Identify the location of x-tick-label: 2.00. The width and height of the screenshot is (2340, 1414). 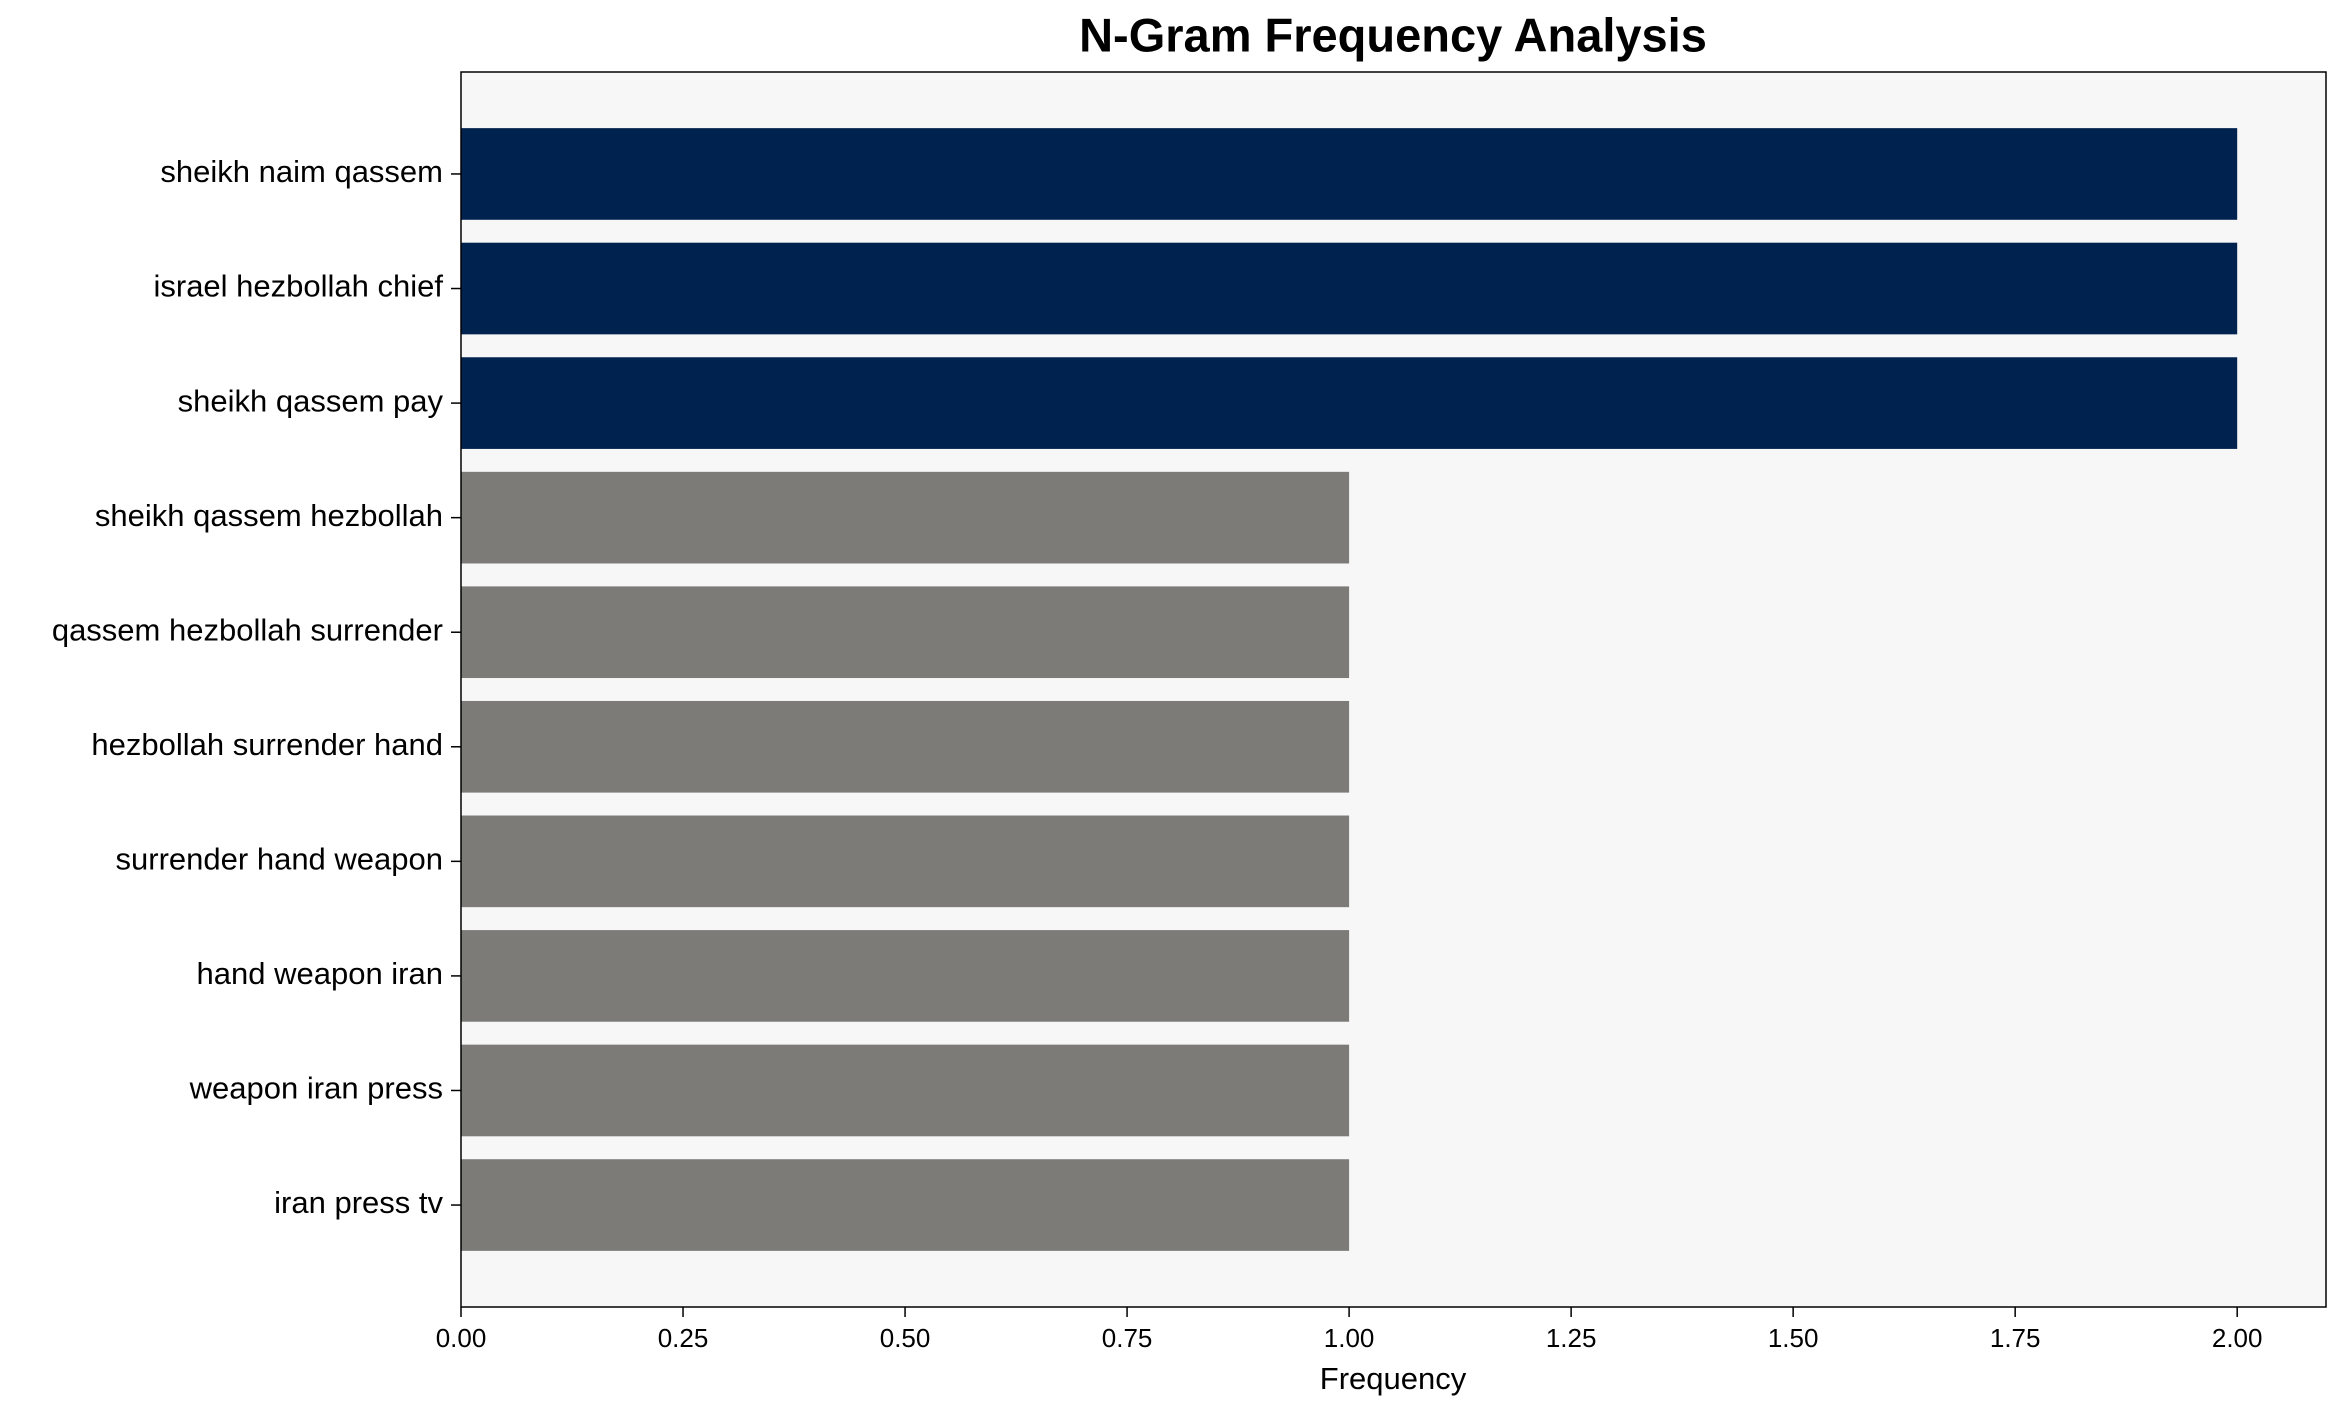
(2237, 1338).